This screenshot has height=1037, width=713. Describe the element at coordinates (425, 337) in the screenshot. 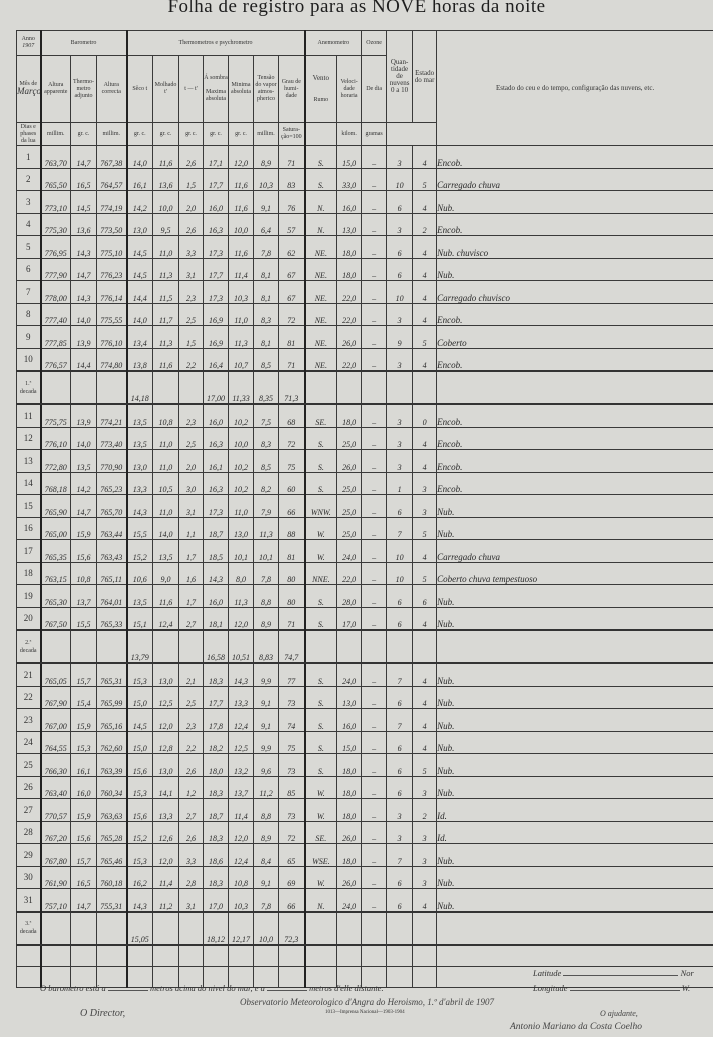

I see `sea-state-cell: 5` at that location.